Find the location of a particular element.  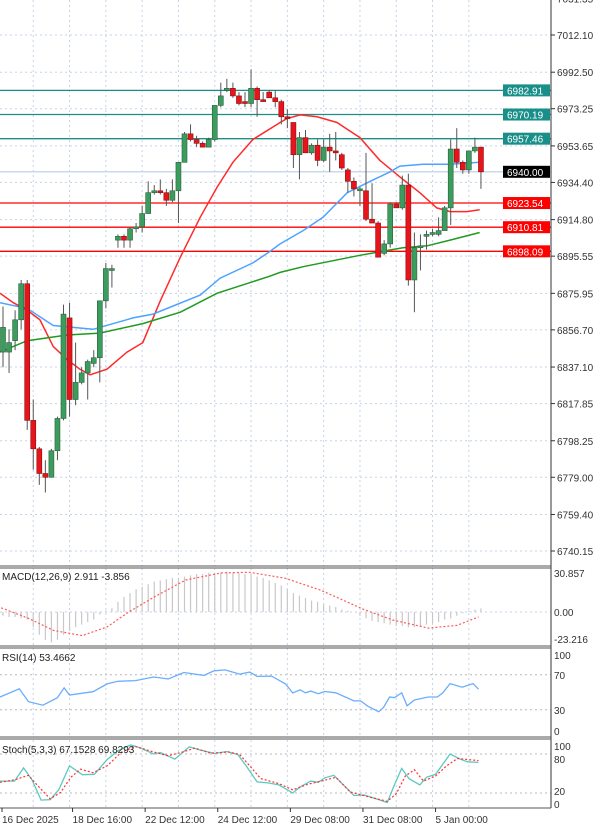

current-price-label: 6940.00 is located at coordinates (525, 173).